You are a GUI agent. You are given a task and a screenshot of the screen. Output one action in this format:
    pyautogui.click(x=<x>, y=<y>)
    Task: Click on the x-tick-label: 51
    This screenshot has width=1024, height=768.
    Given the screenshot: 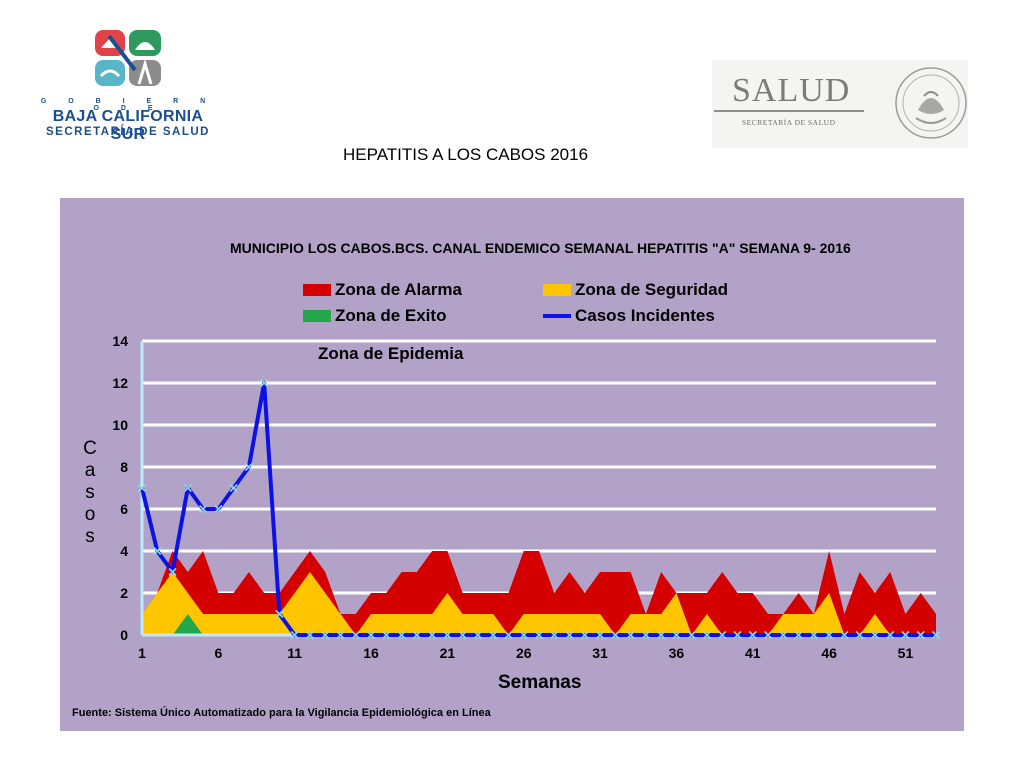 What is the action you would take?
    pyautogui.click(x=906, y=653)
    